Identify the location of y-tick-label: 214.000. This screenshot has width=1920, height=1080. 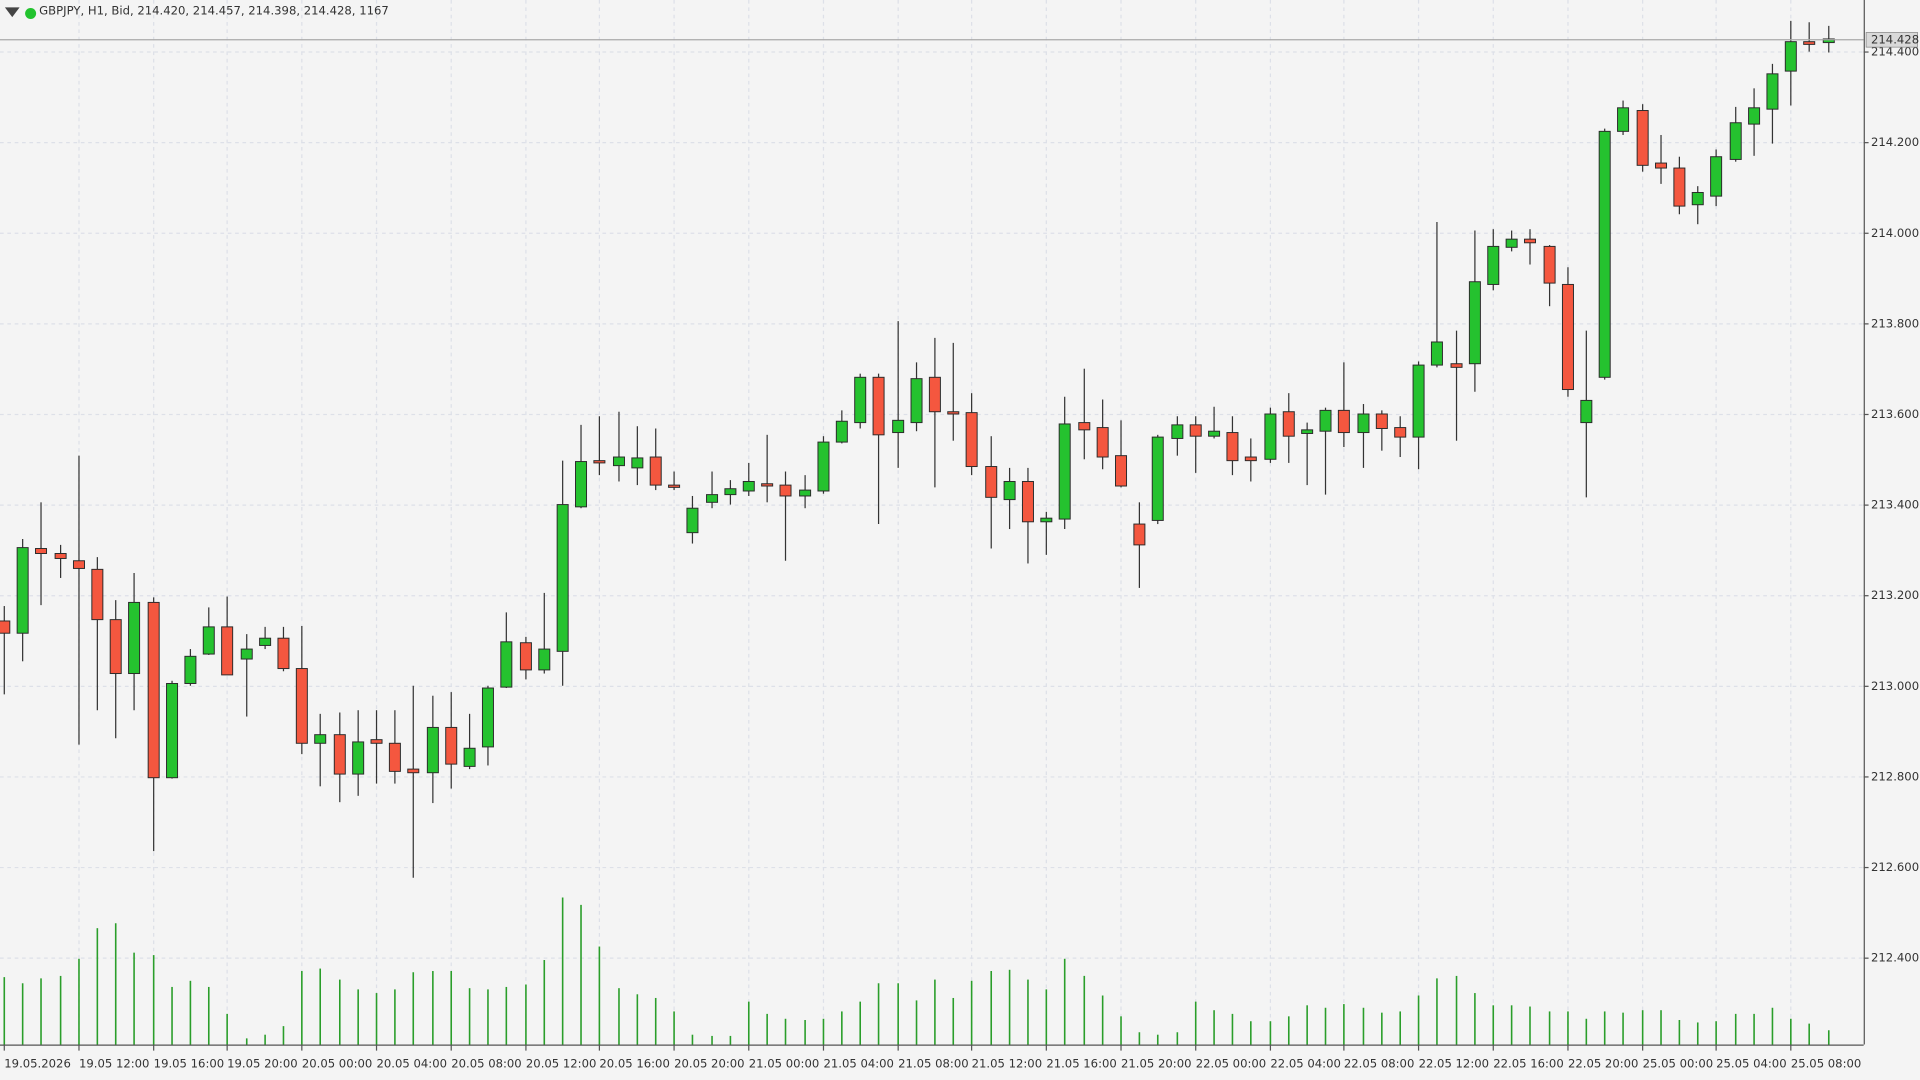
(1895, 233).